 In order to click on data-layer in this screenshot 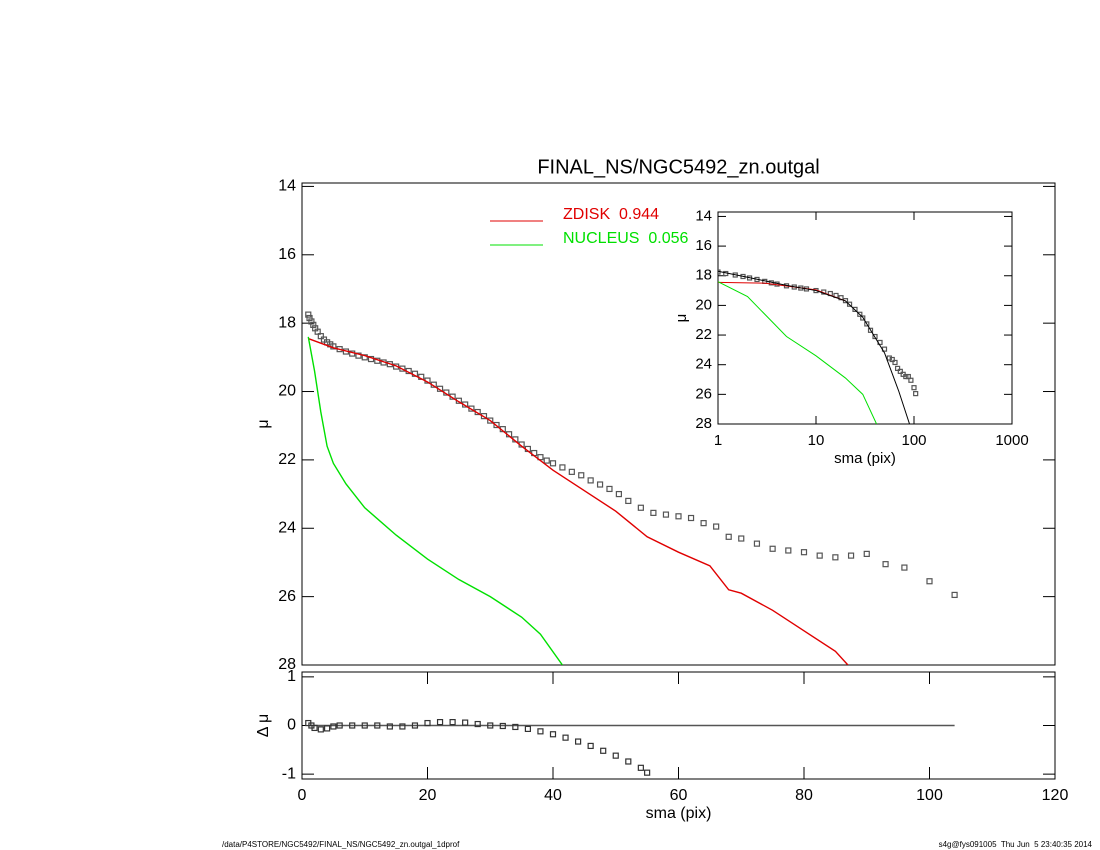, I will do `click(818, 346)`.